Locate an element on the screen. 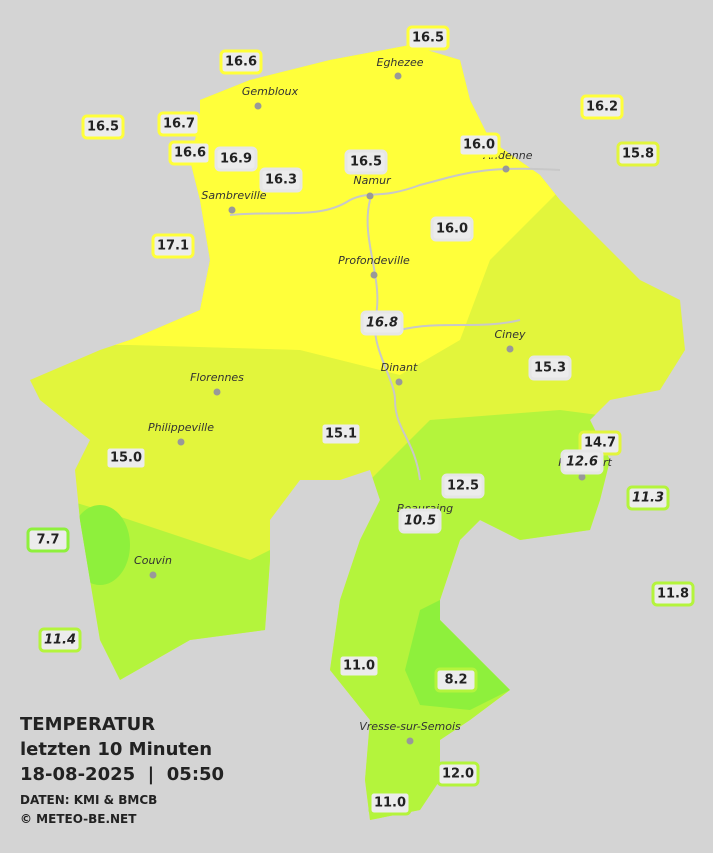 The image size is (713, 853). station-value: 14.7 is located at coordinates (600, 443).